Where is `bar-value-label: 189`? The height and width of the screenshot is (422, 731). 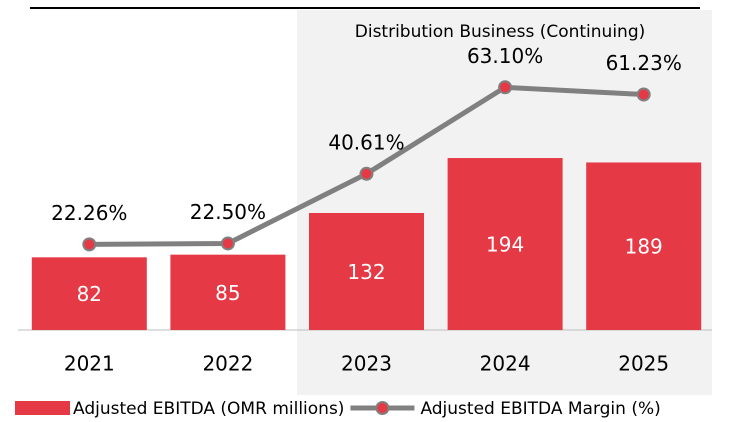 bar-value-label: 189 is located at coordinates (644, 247).